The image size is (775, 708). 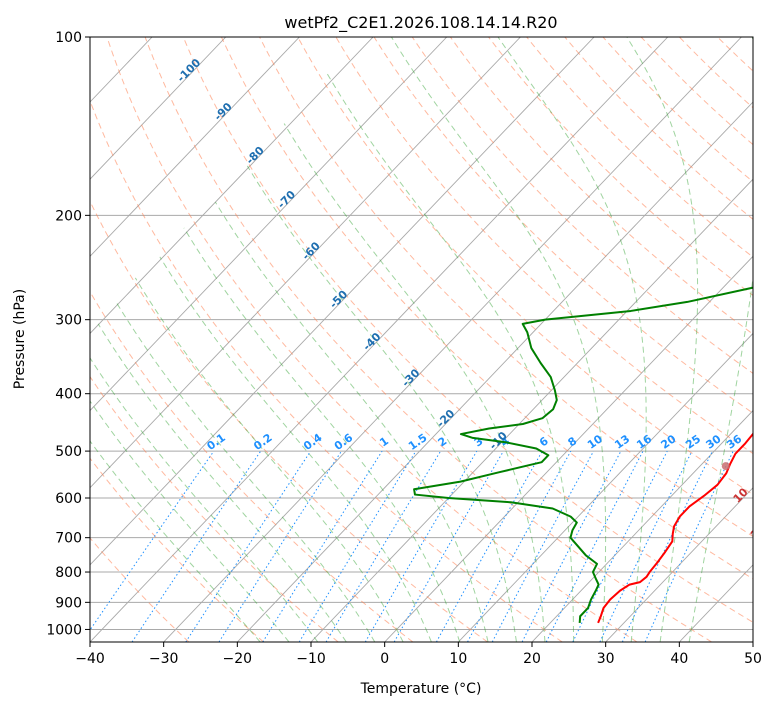 I want to click on y-tick-label: 300, so click(x=68, y=321).